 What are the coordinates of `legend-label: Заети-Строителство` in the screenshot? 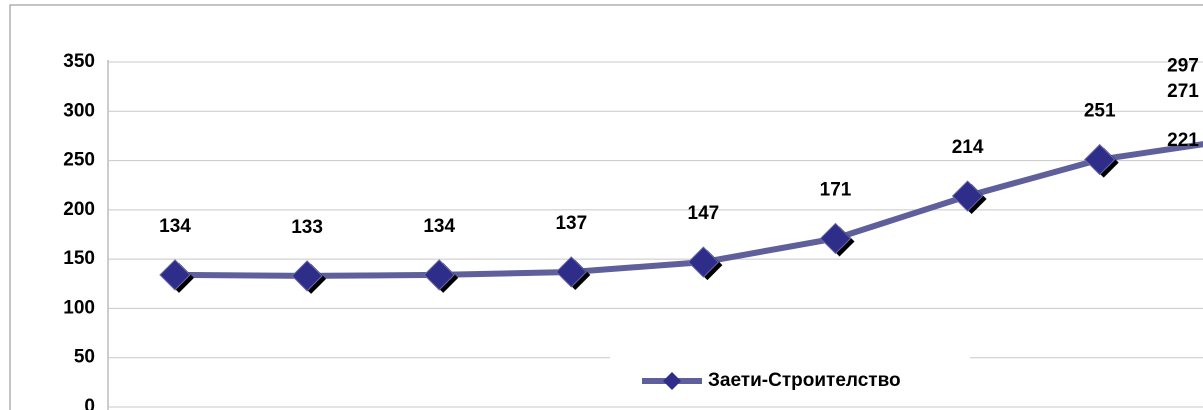 It's located at (804, 380).